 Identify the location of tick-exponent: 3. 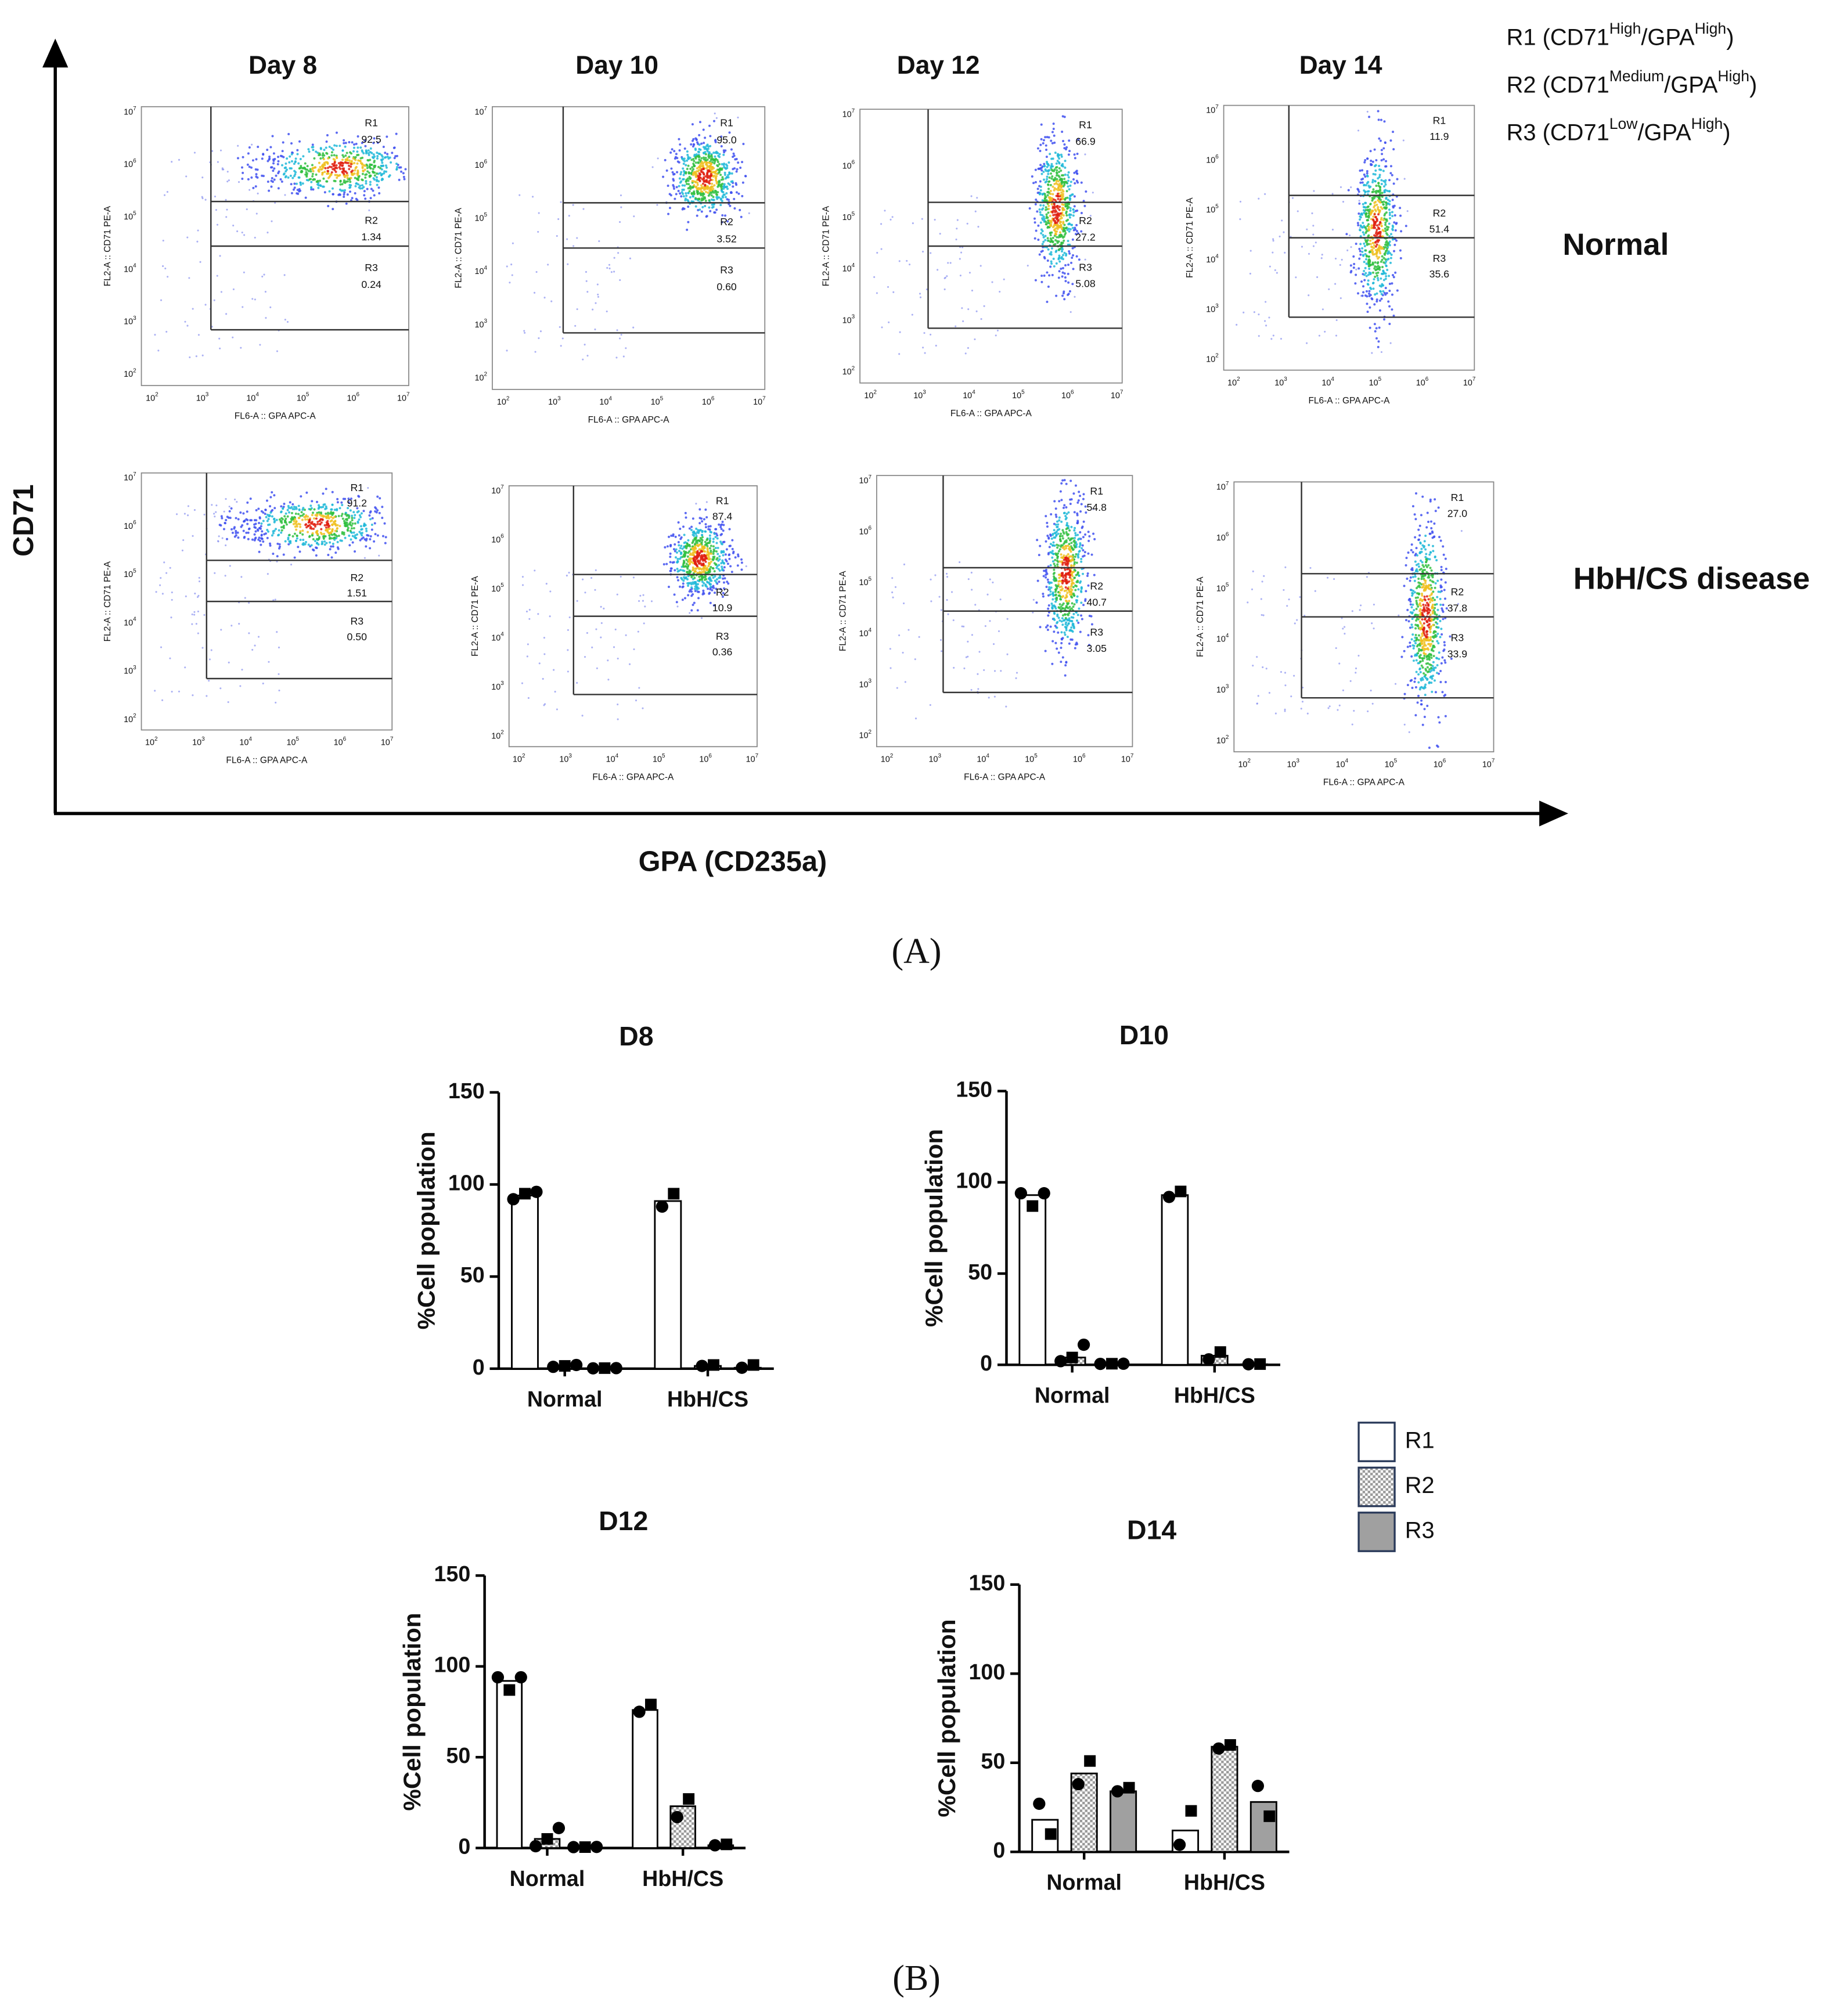
(502, 684).